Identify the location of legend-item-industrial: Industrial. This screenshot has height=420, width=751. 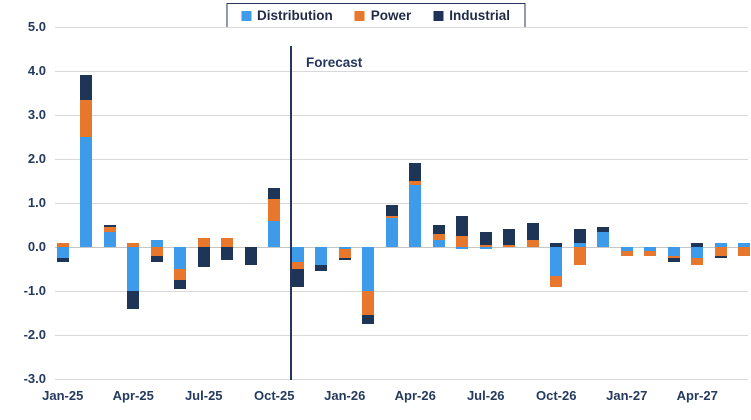
(471, 15).